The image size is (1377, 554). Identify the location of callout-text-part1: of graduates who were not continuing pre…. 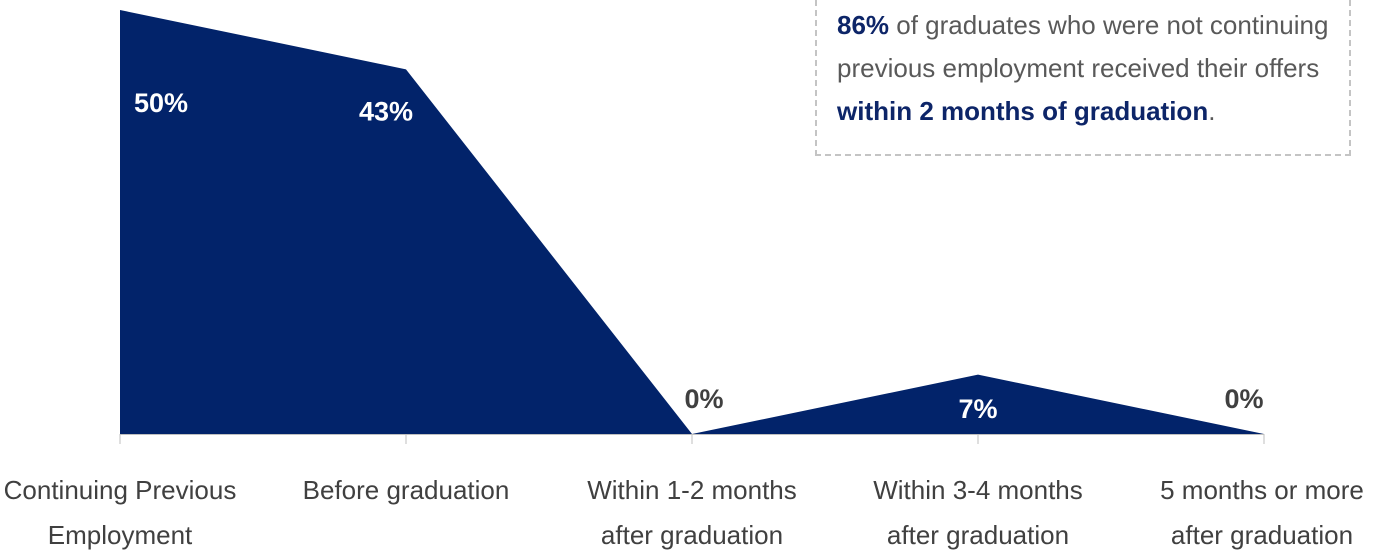
(1083, 46).